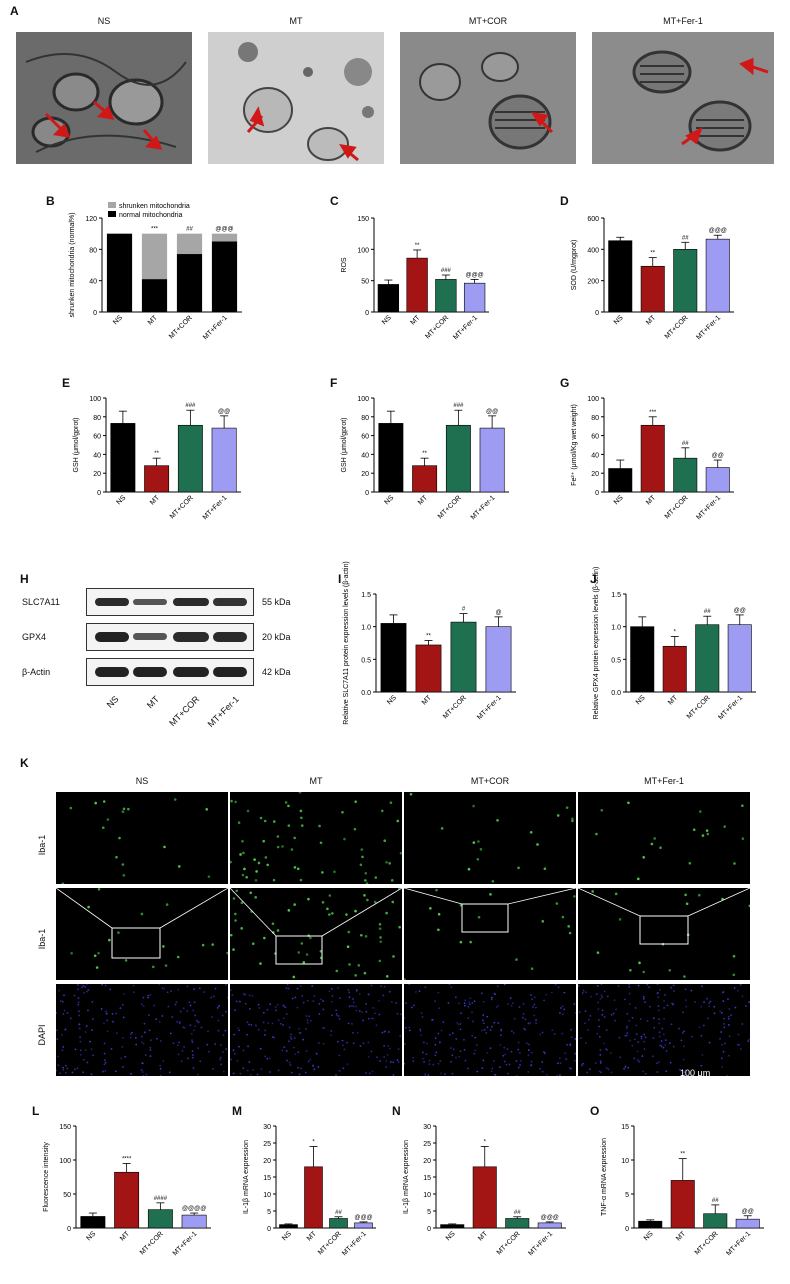  Describe the element at coordinates (595, 418) in the screenshot. I see `y-tick-label: 80` at that location.